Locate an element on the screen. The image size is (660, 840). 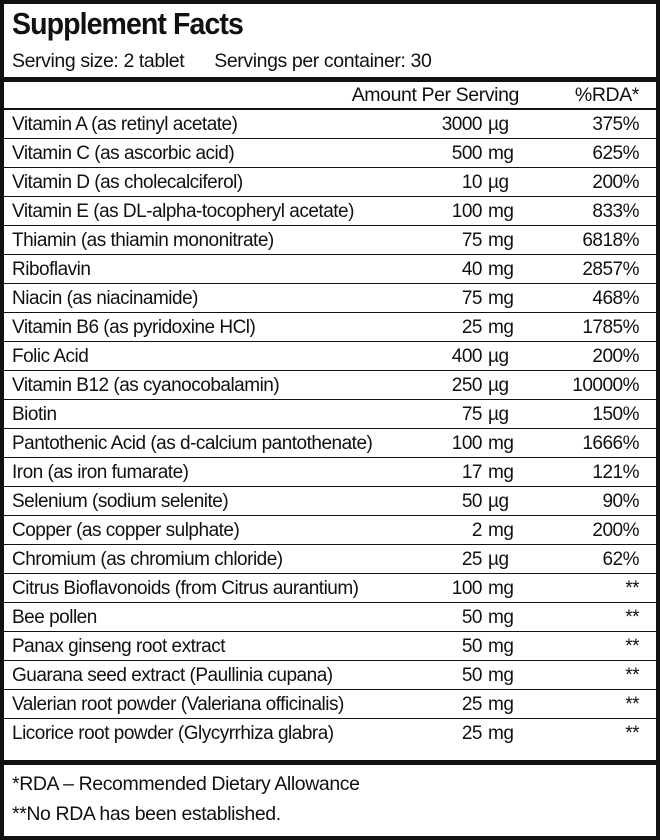
nutrient-name: Chromium (as chromium chloride) is located at coordinates (147, 559).